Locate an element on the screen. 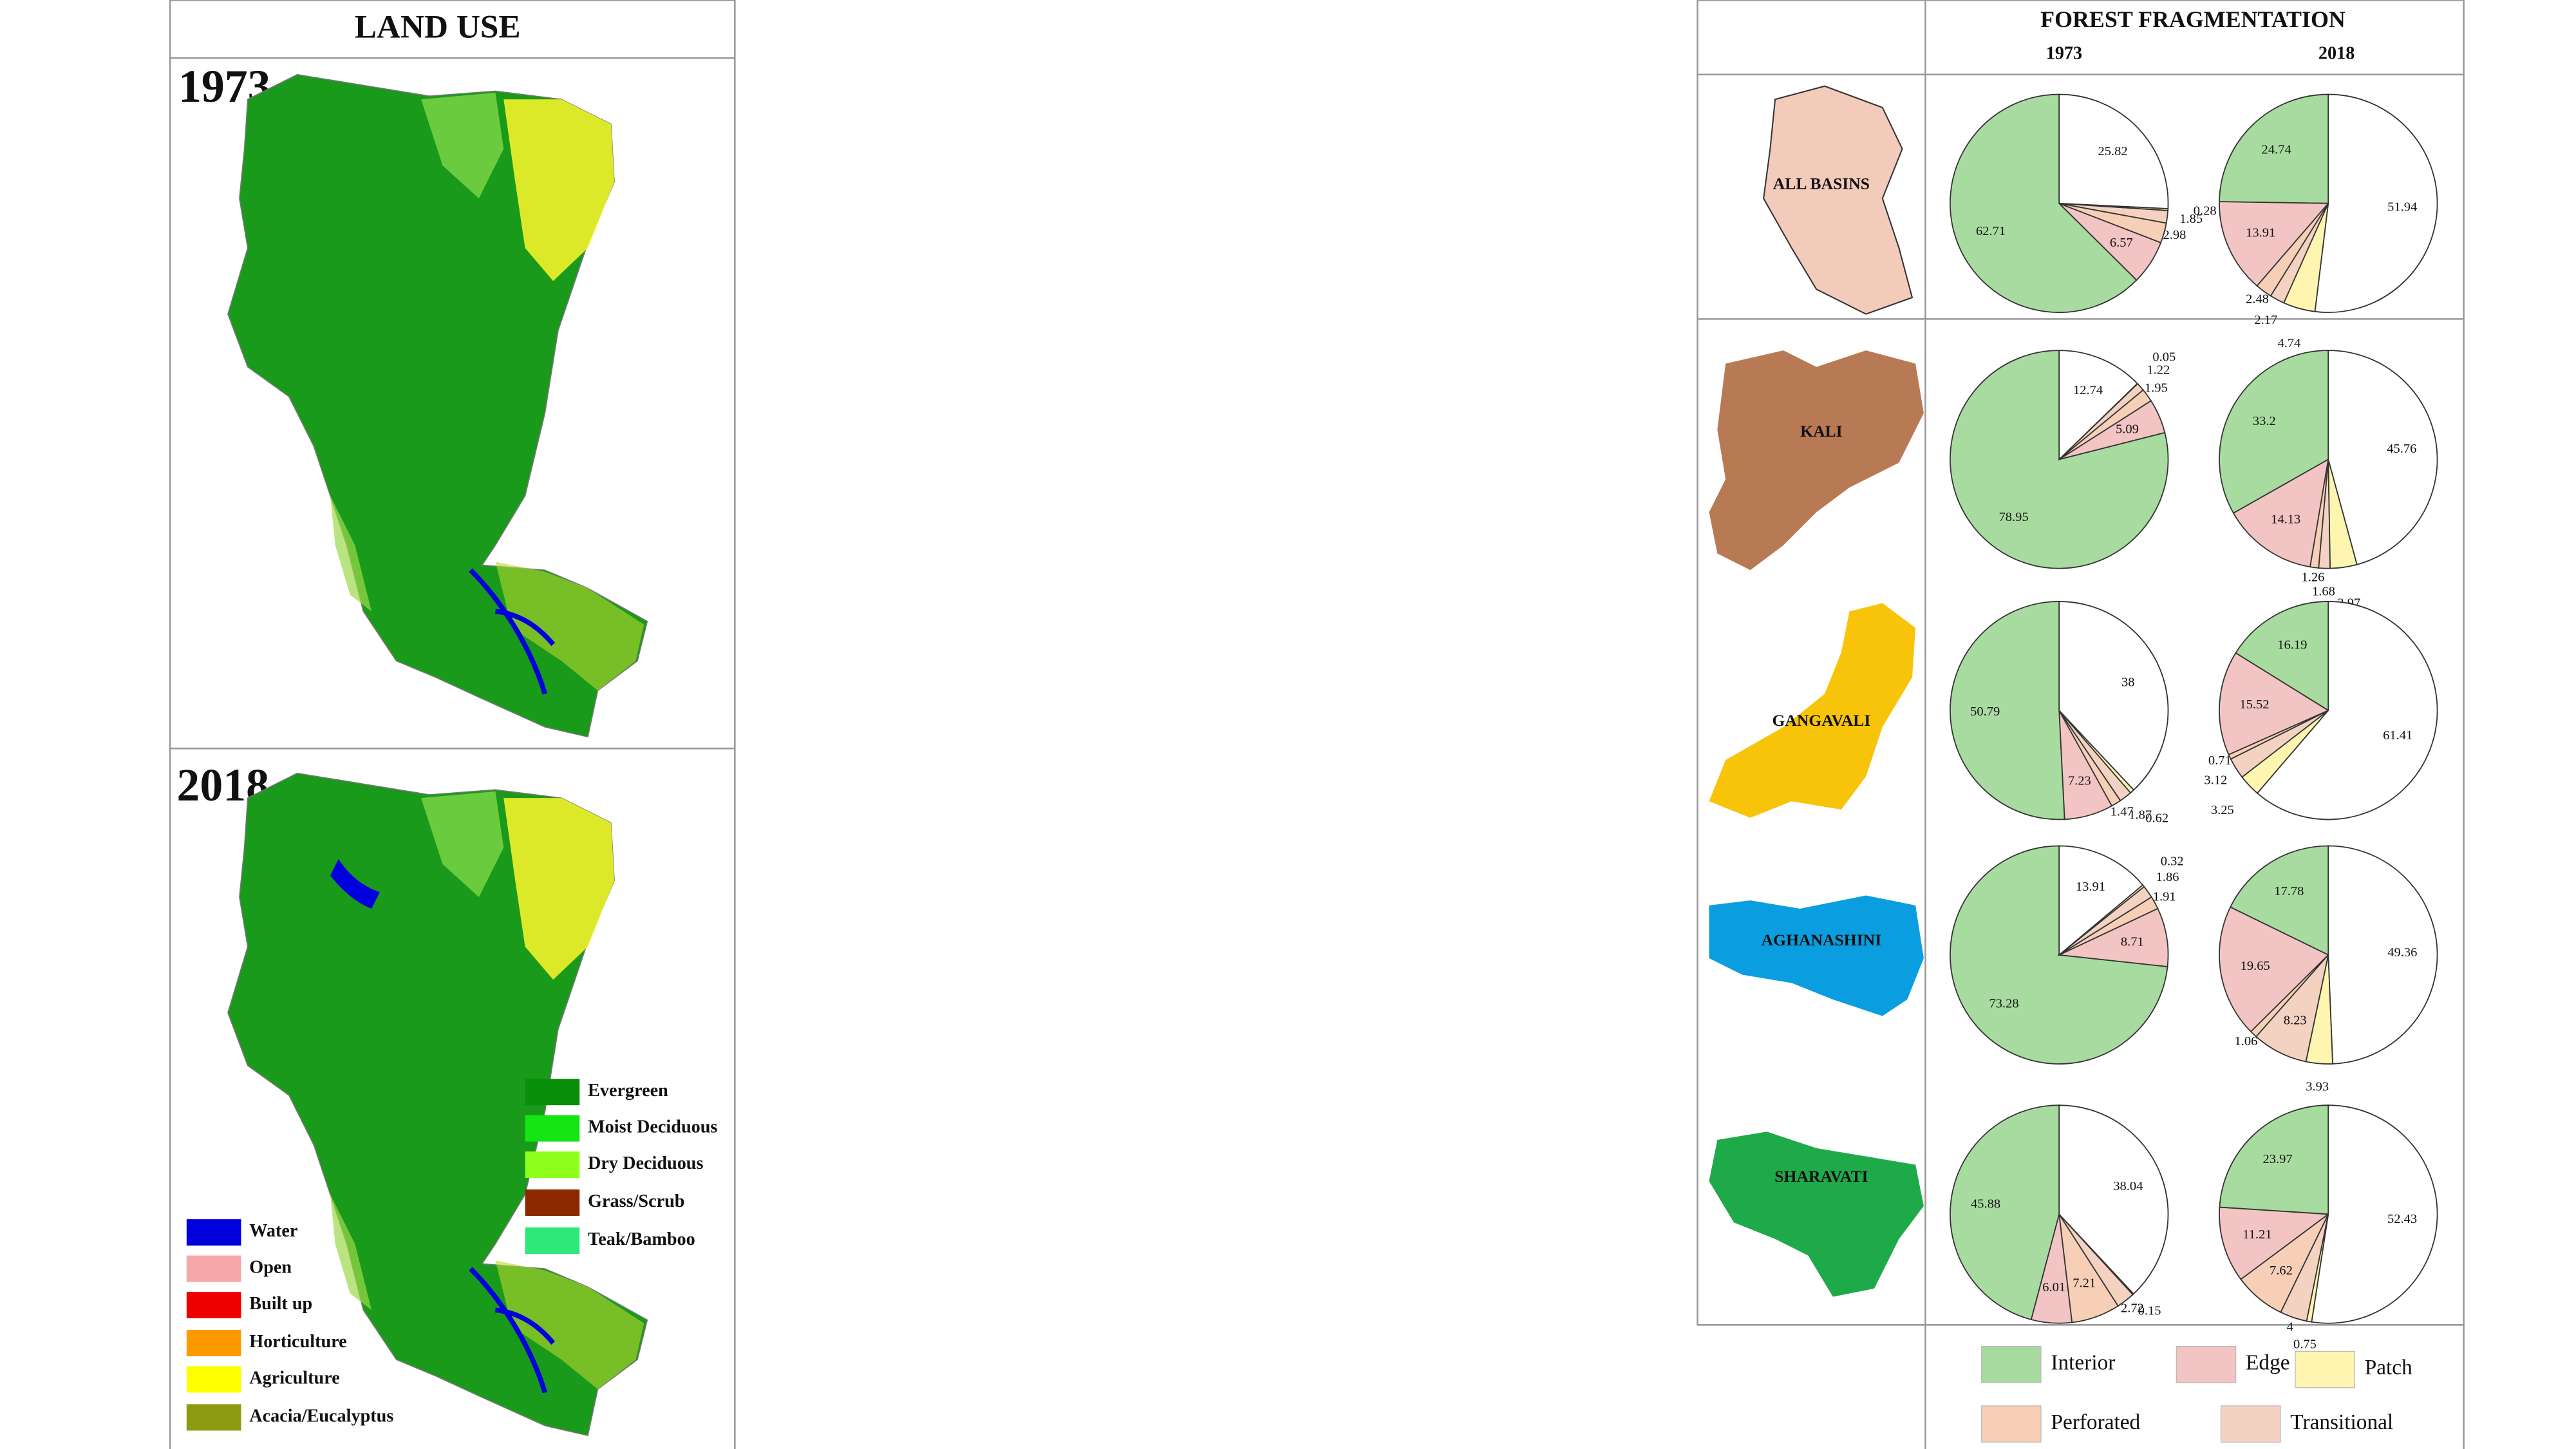 Image resolution: width=2576 pixels, height=1449 pixels. data-label: 1.68 is located at coordinates (2323, 591).